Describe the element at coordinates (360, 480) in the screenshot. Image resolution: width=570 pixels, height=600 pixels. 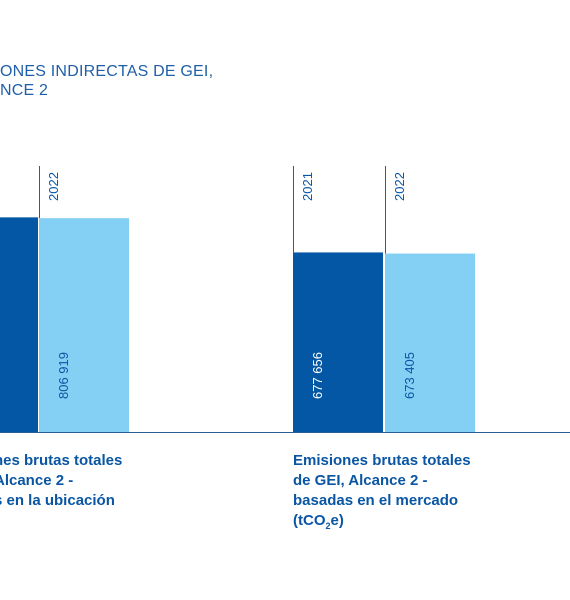
I see `caption-market-line-2: de GEI, Alcance 2 -` at that location.